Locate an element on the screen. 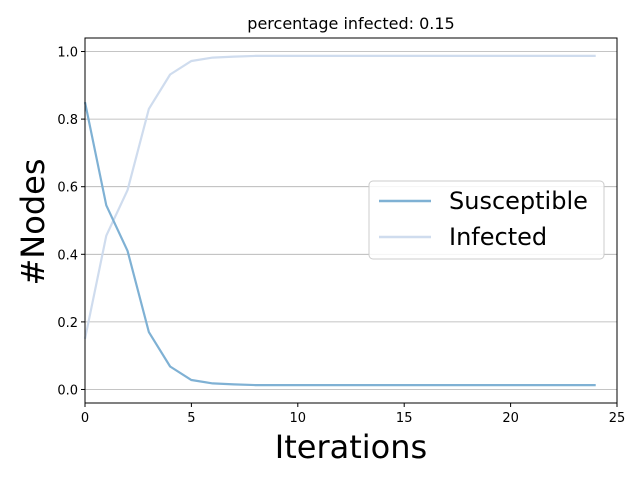 This screenshot has height=480, width=640. x-axis-label: Iterations is located at coordinates (351, 447).